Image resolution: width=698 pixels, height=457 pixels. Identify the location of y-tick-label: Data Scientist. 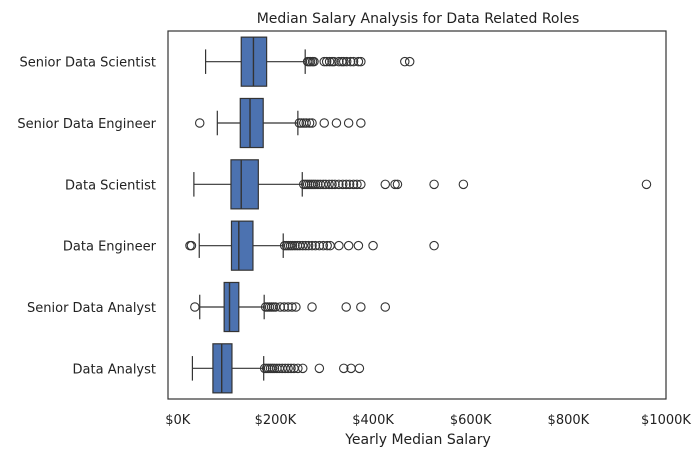
(110, 185).